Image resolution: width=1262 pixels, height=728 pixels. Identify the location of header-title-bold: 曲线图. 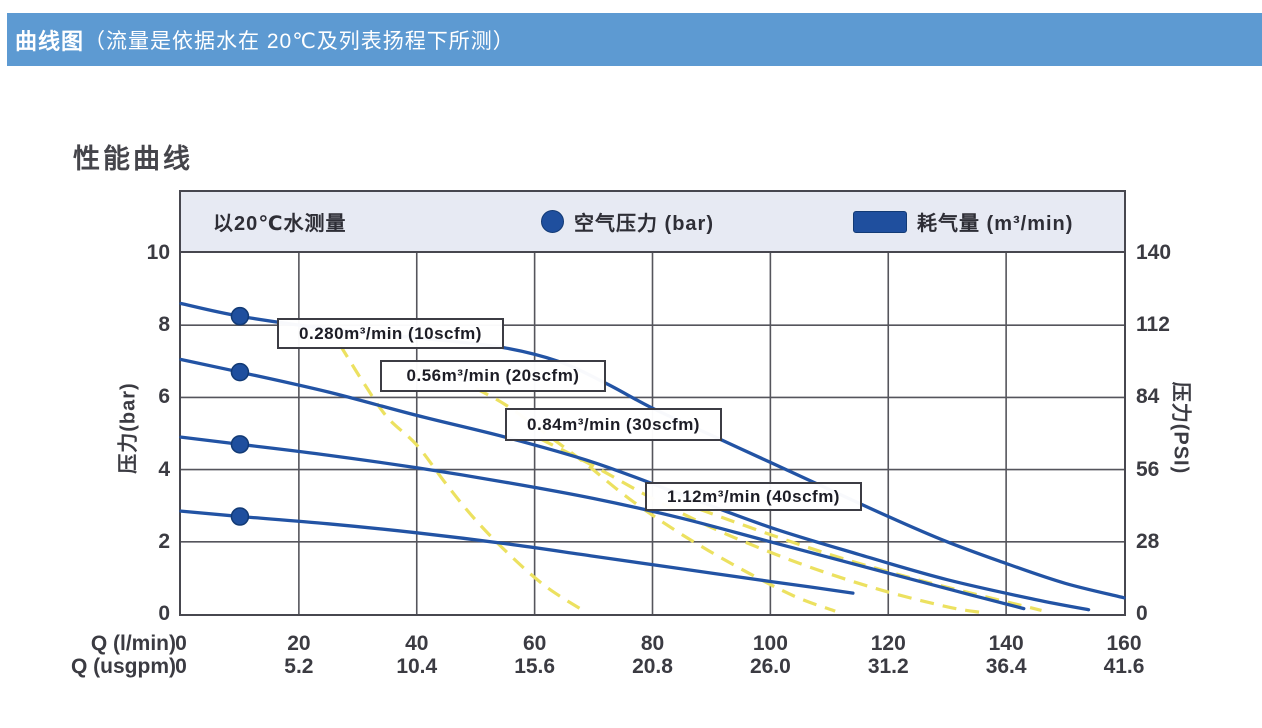
(50, 41).